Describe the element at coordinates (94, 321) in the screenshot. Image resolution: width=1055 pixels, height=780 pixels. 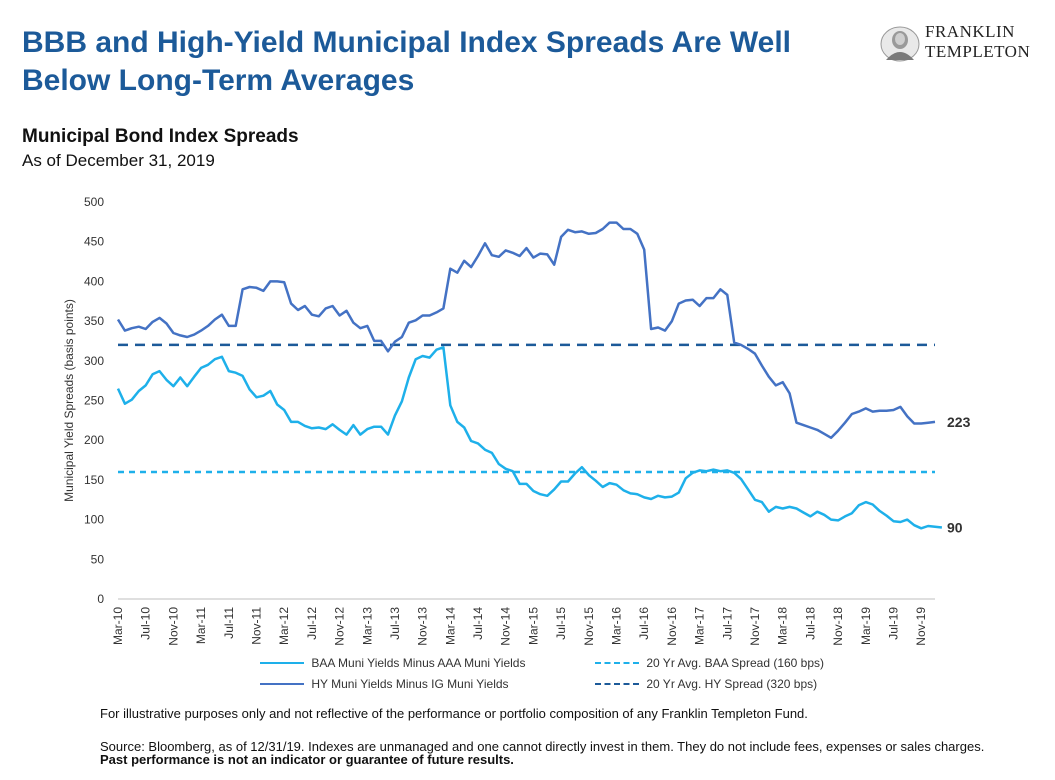
I see `y-tick-label: 350` at that location.